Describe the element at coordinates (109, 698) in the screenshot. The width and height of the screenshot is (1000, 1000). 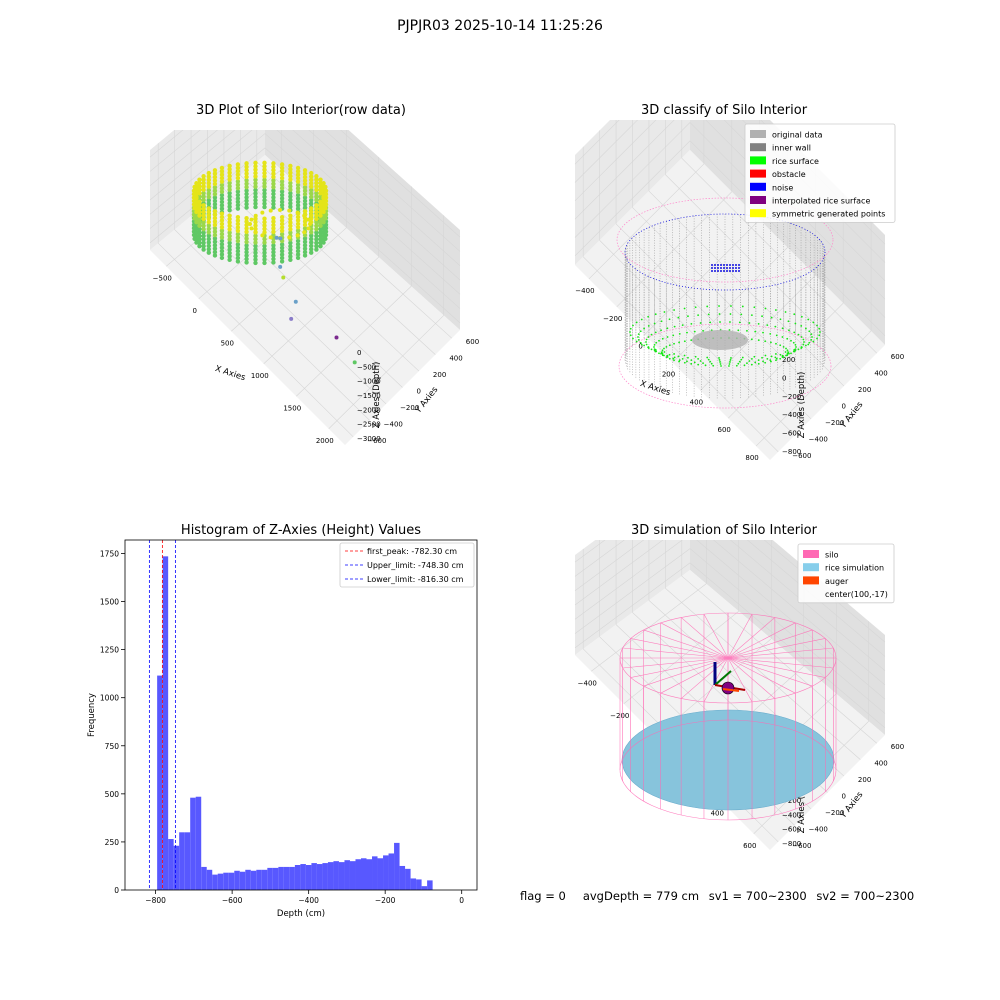
I see `histogram-y-tick: 1000` at that location.